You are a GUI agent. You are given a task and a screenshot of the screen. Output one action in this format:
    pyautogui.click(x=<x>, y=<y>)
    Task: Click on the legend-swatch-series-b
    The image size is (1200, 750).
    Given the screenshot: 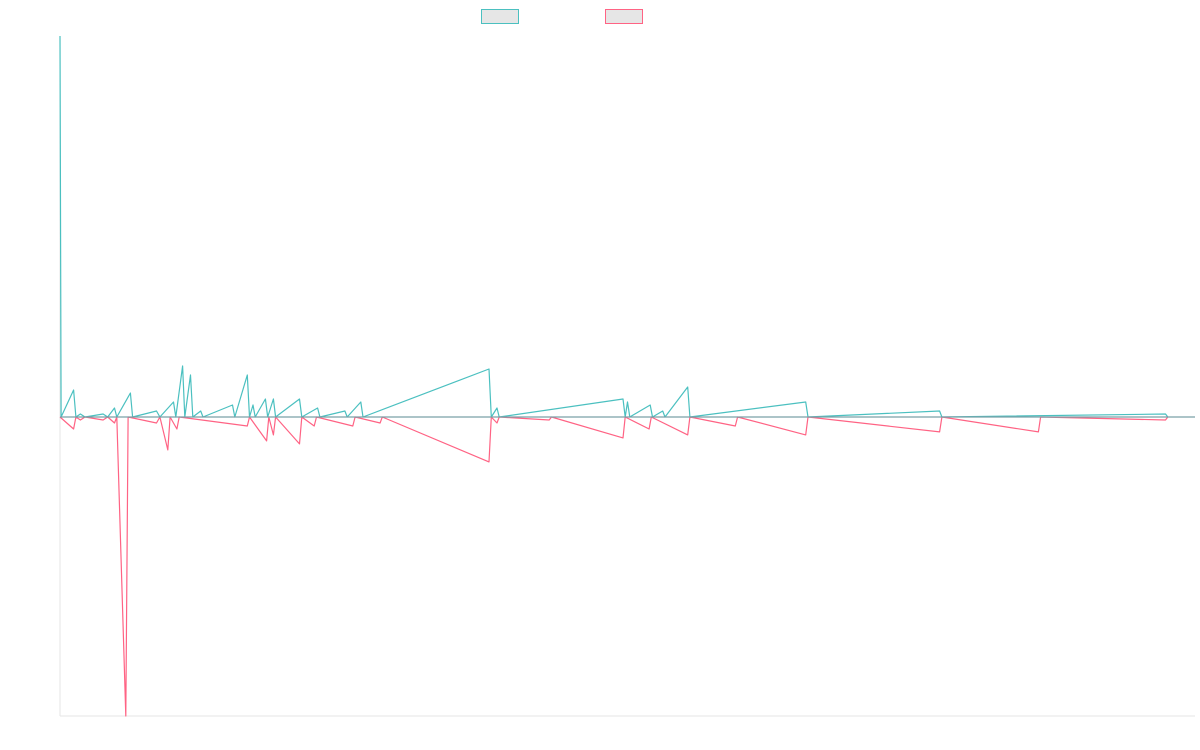 What is the action you would take?
    pyautogui.click(x=624, y=16)
    